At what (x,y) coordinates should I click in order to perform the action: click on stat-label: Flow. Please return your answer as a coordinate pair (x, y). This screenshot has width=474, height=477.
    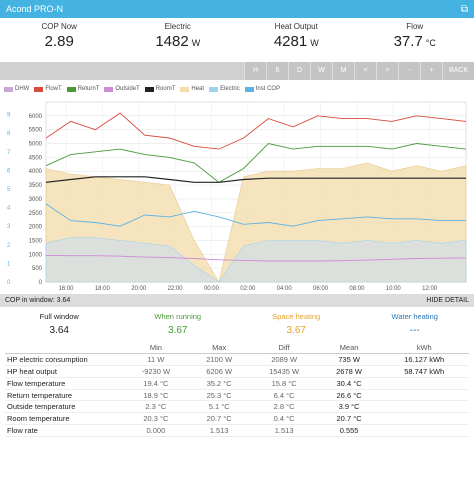
    Looking at the image, I should click on (415, 26).